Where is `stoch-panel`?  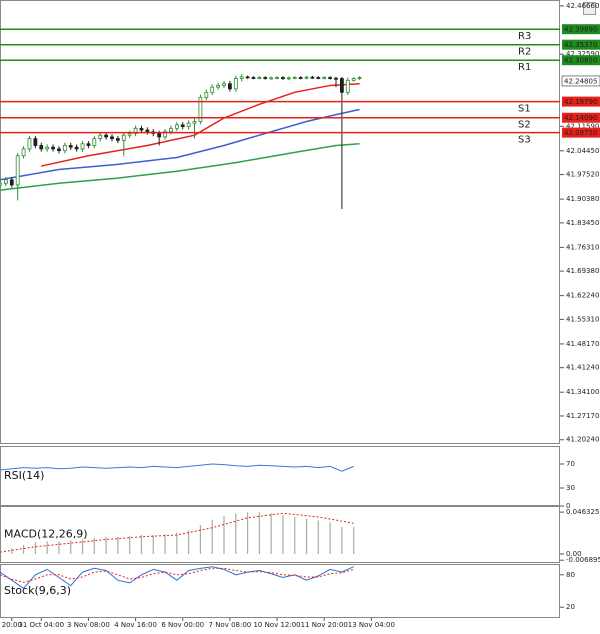 stoch-panel is located at coordinates (280, 591).